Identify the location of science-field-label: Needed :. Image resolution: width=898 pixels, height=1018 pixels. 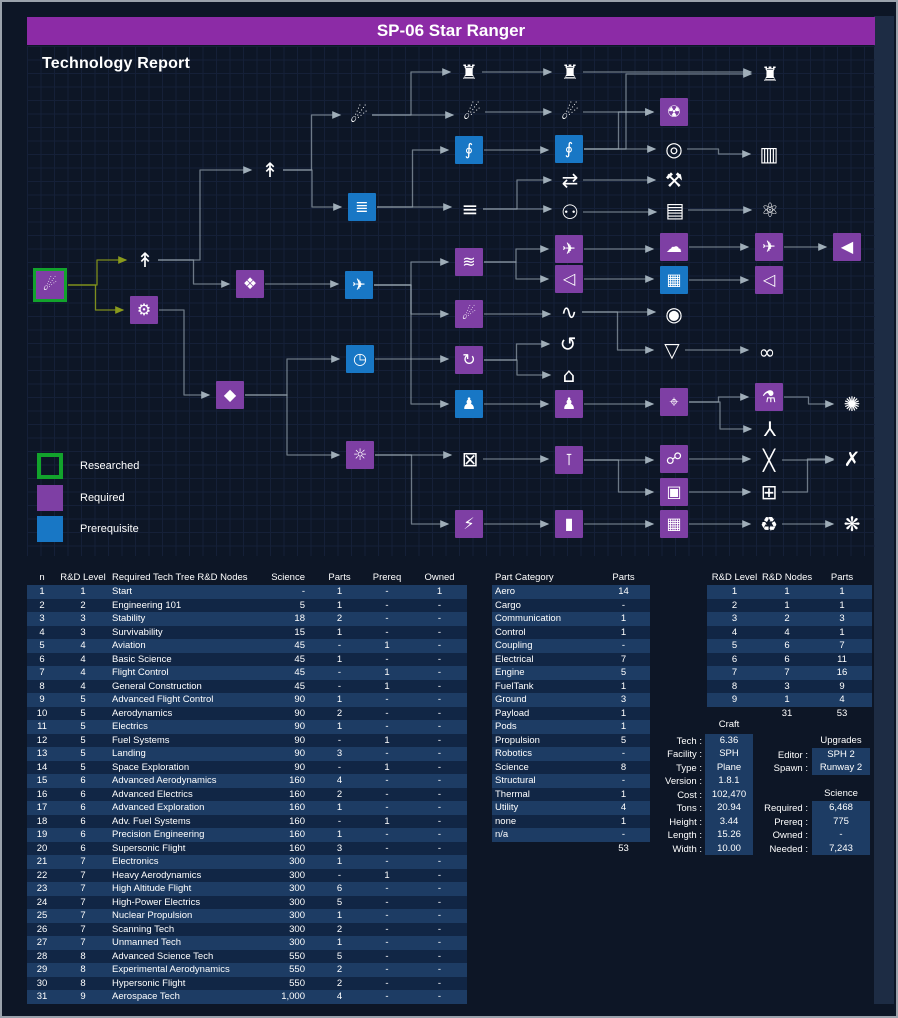
(788, 849).